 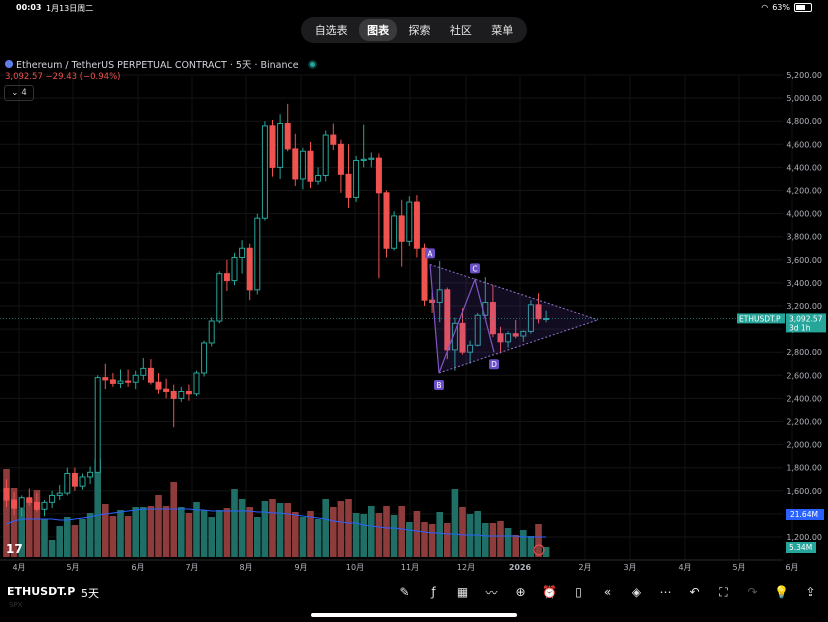 I want to click on time-tick-label: 7月, so click(x=191, y=567).